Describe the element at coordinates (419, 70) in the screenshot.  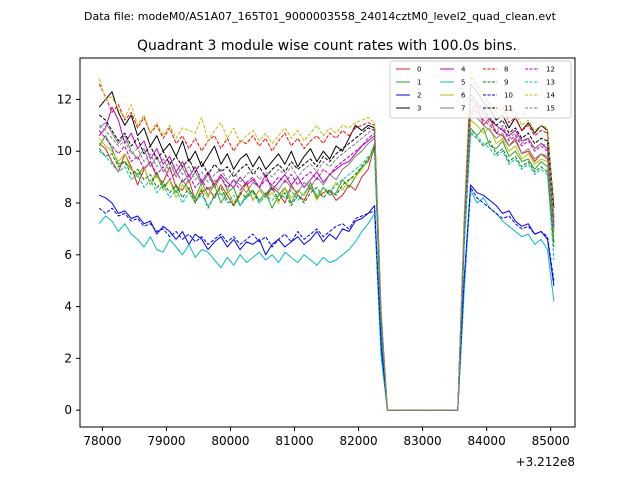
I see `legend-label-0: 0` at that location.